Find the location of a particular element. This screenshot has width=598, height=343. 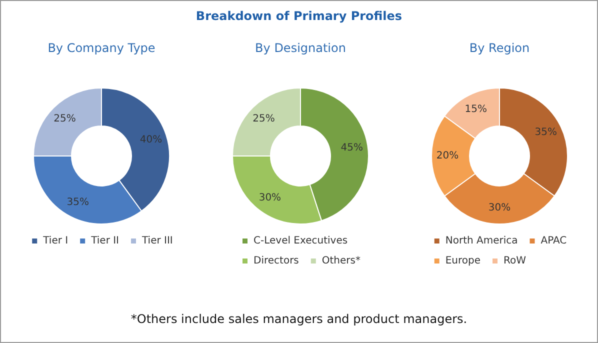

legend-label: Tier I is located at coordinates (55, 241).